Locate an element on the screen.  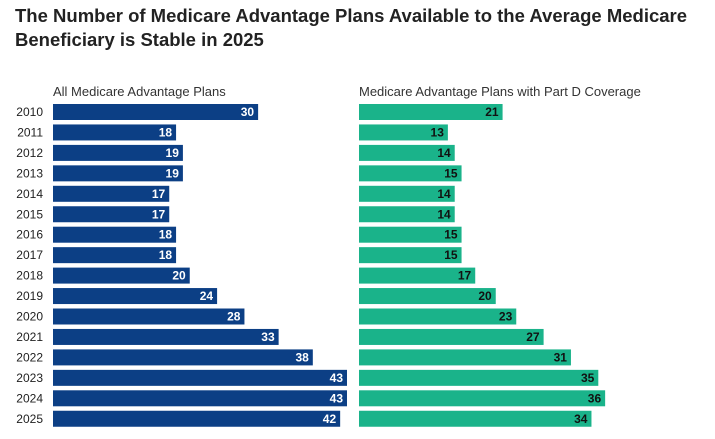
left-bar-2012 is located at coordinates (118, 152).